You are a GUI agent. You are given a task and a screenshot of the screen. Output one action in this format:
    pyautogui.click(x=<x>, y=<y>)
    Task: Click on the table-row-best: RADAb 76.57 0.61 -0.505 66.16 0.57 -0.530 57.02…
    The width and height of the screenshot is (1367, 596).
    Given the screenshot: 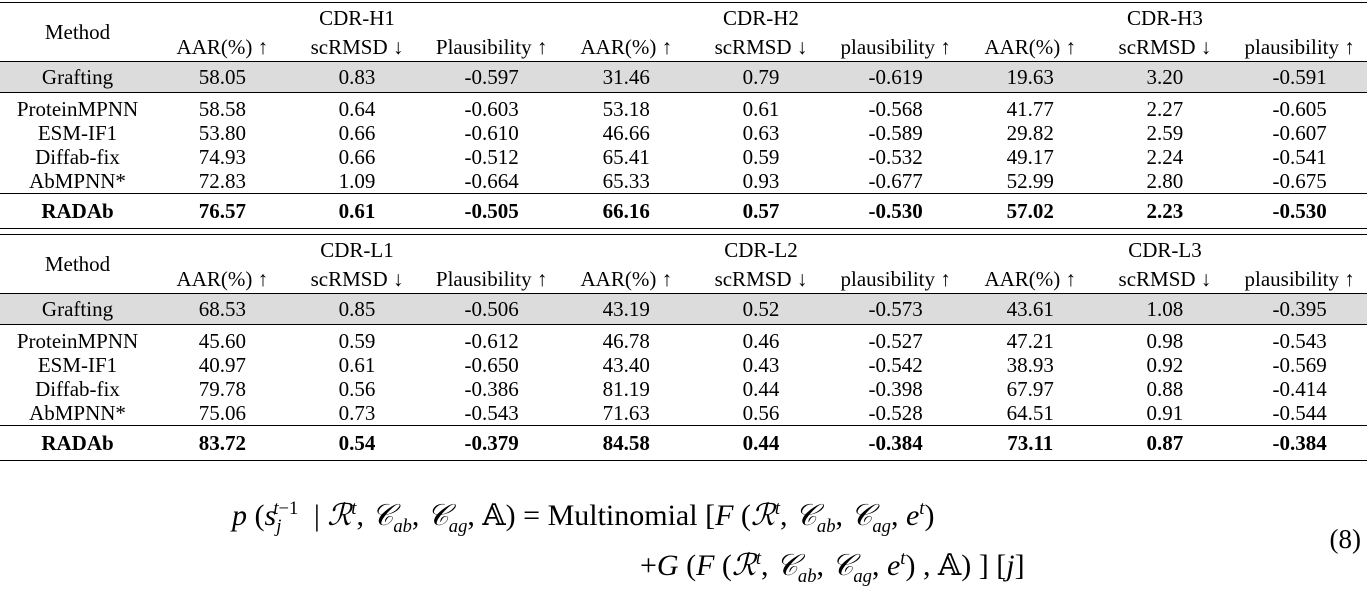 What is the action you would take?
    pyautogui.click(x=683, y=211)
    